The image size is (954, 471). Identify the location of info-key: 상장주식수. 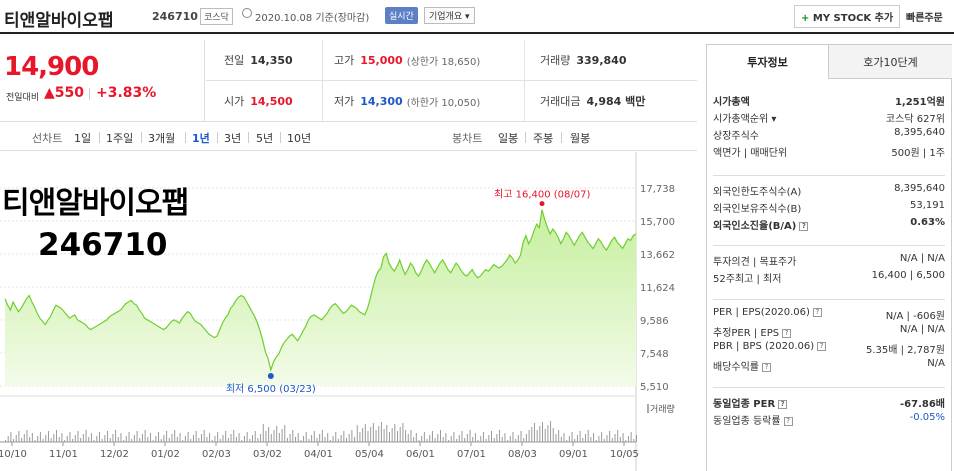
(736, 136).